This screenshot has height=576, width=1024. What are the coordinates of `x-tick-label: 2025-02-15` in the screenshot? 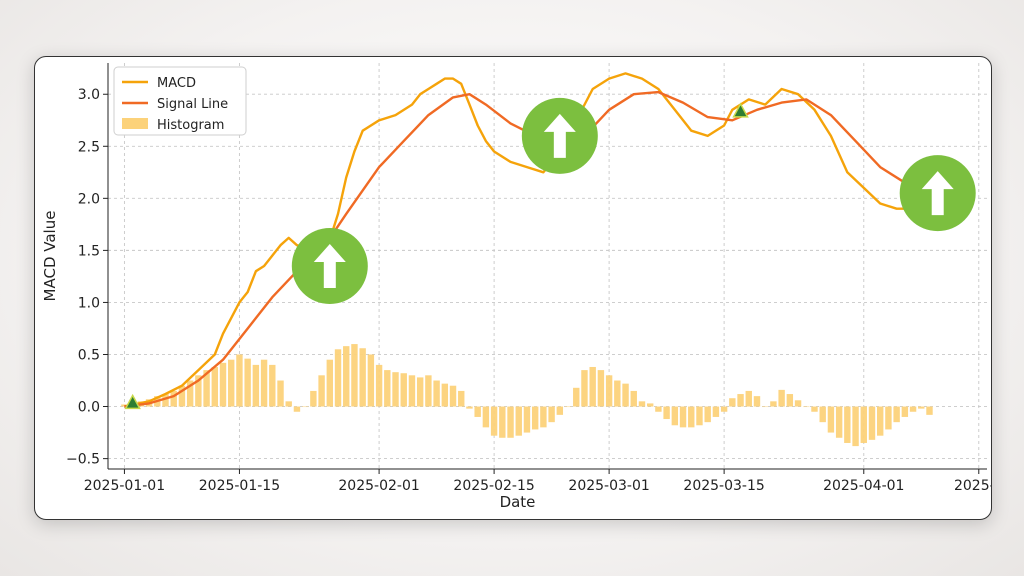 It's located at (493, 486).